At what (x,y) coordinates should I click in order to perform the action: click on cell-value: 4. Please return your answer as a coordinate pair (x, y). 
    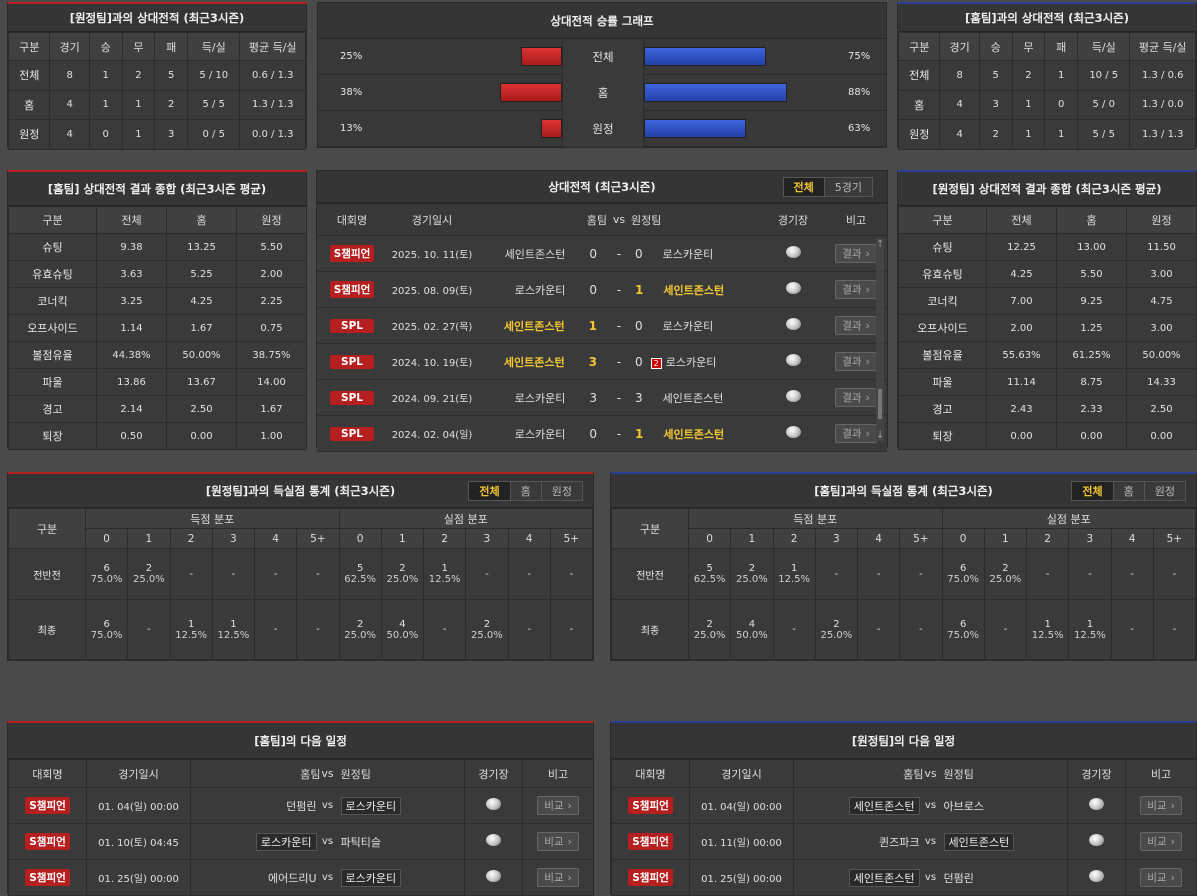
    Looking at the image, I should click on (69, 134).